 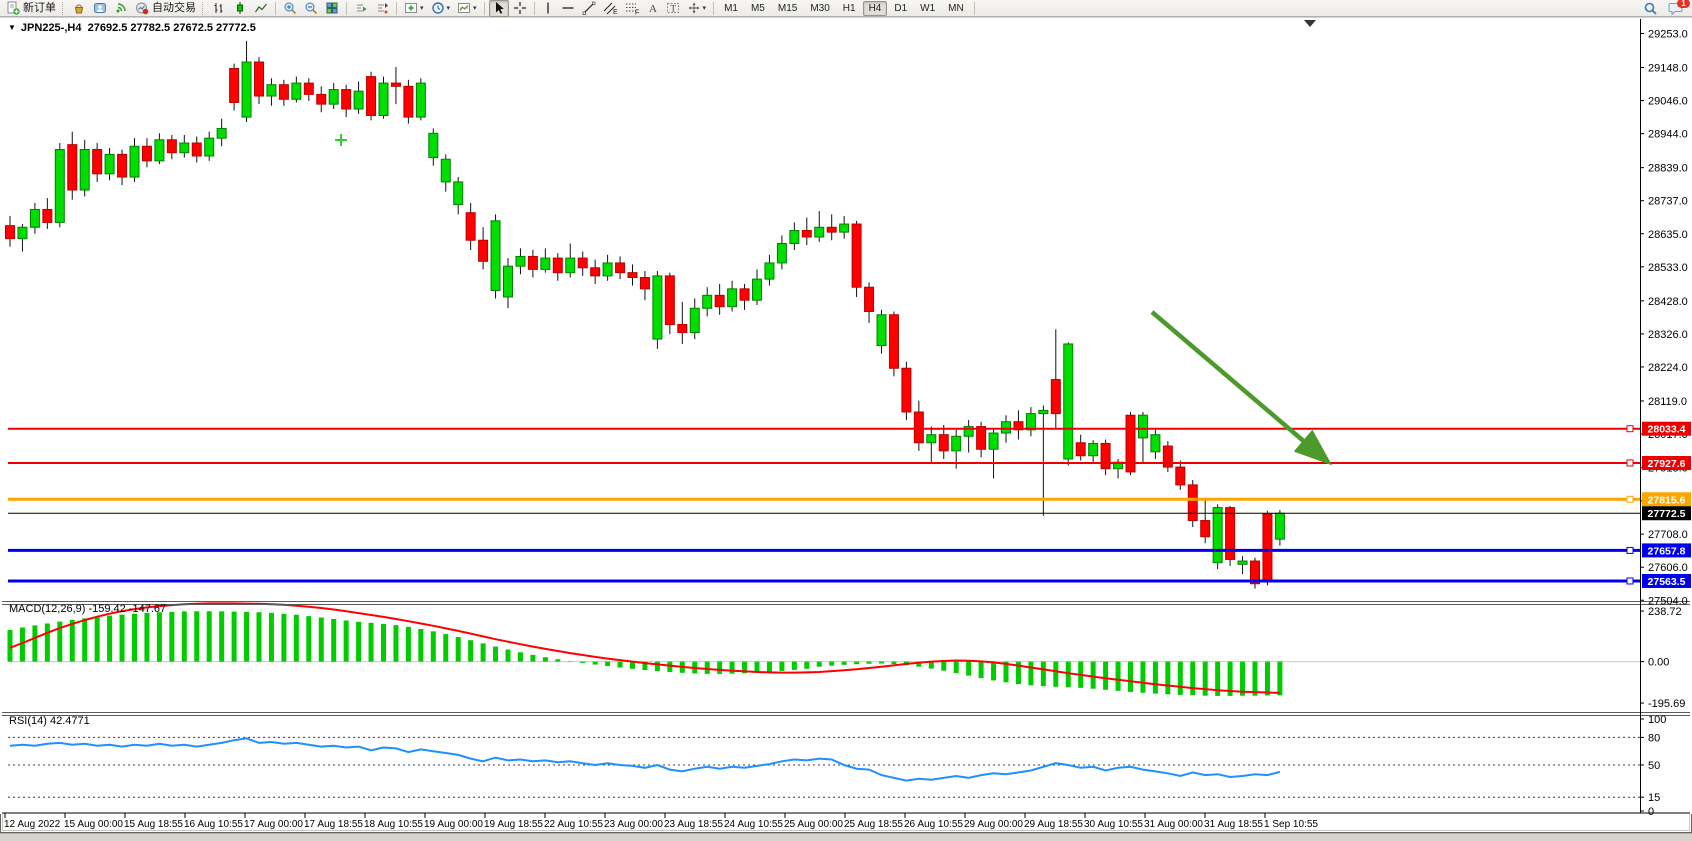 I want to click on date-tick-label: 31 Aug 00:00, so click(x=1173, y=824).